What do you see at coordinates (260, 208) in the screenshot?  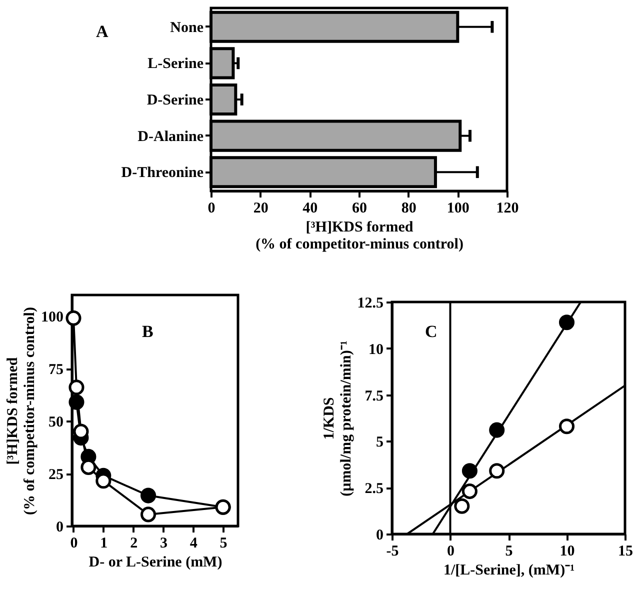 I see `x-tick-label: 20` at bounding box center [260, 208].